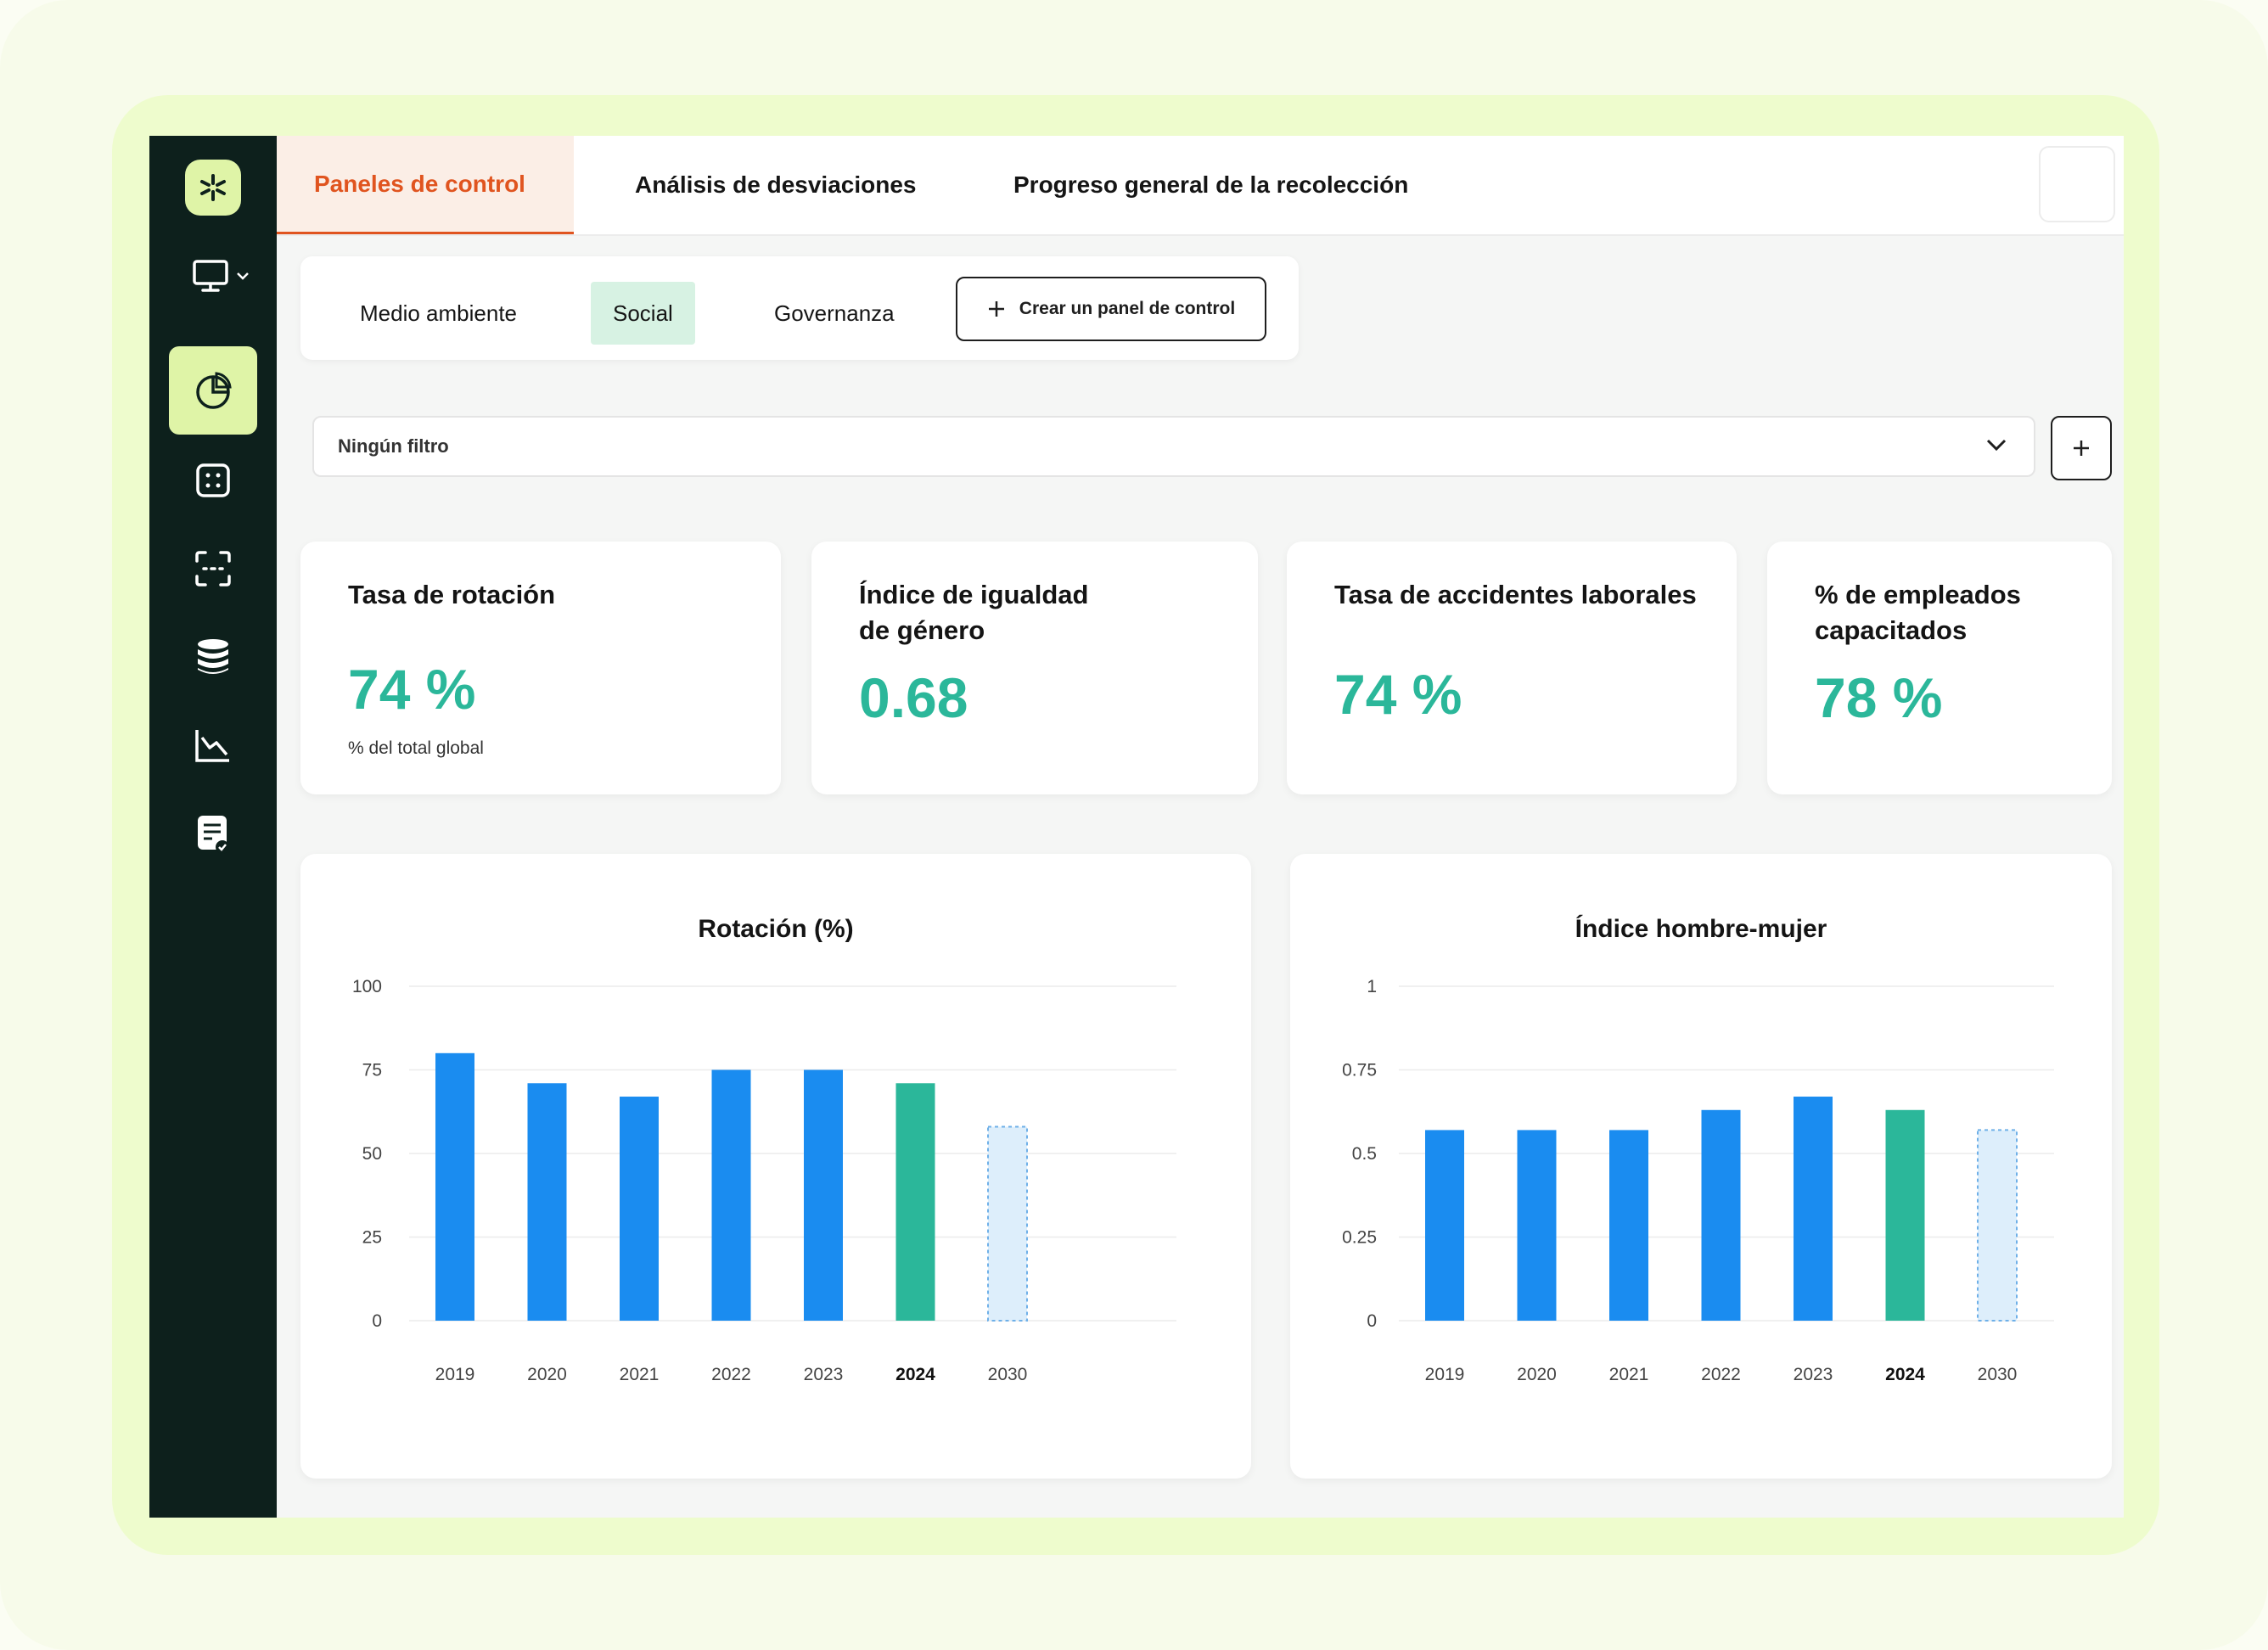  I want to click on workspace-switcher, so click(226, 276).